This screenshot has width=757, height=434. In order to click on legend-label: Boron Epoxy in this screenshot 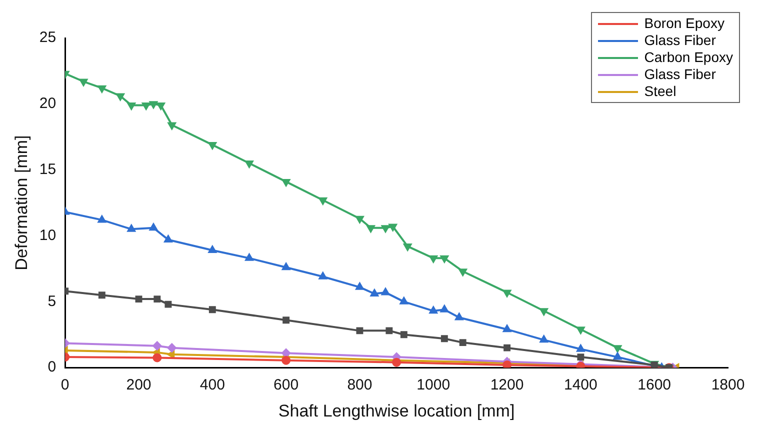, I will do `click(684, 23)`.